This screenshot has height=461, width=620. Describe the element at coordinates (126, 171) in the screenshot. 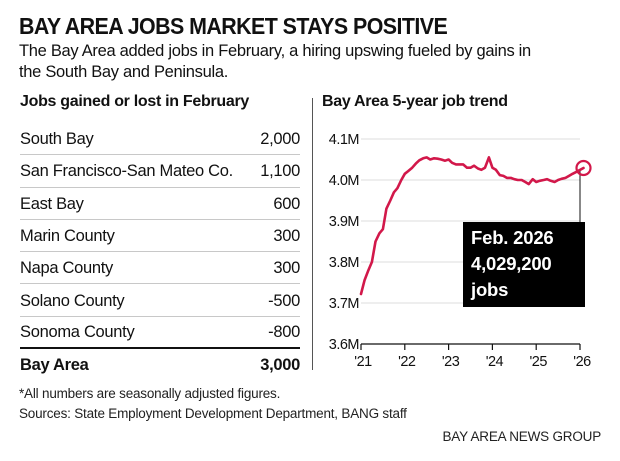

I see `region-label: San Francisco-San Mateo Co.` at that location.